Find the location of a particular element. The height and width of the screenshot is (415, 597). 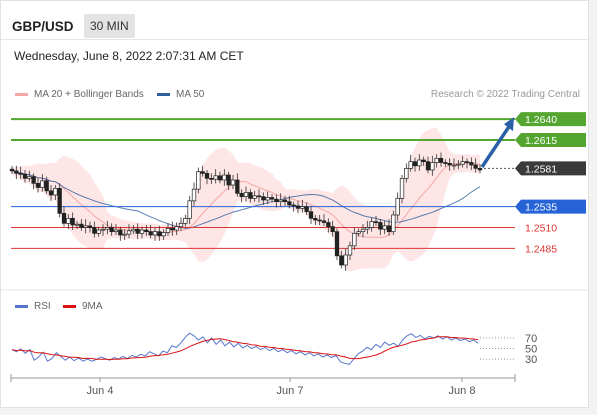

time-axis-label: Jun 7 is located at coordinates (290, 391).